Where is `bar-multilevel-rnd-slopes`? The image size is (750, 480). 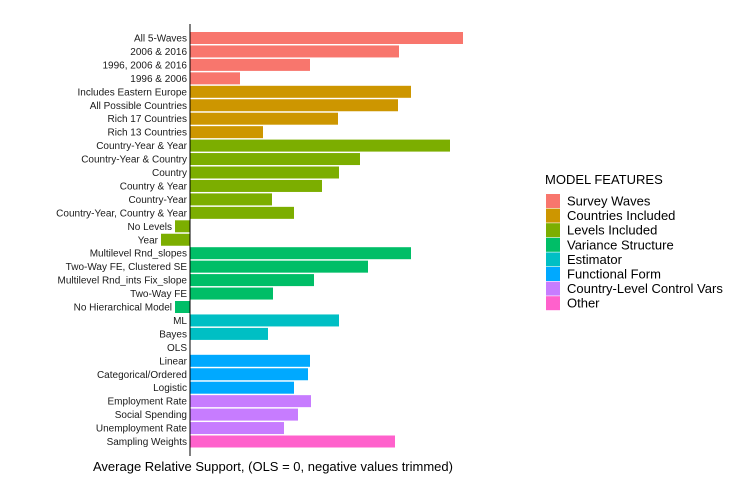
bar-multilevel-rnd-slopes is located at coordinates (300, 253).